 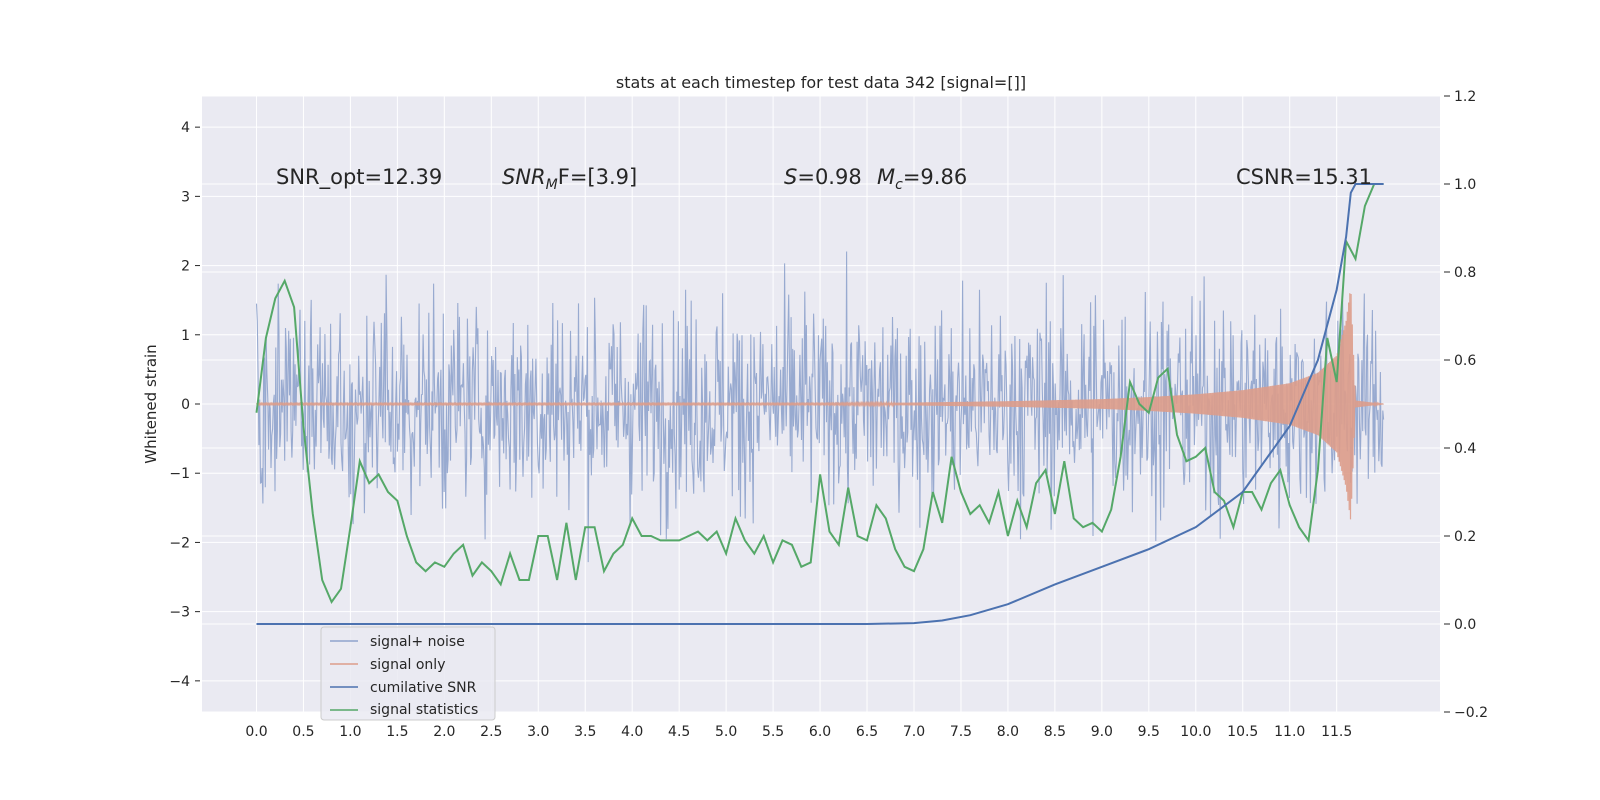 What do you see at coordinates (1465, 97) in the screenshot?
I see `y2-tick-label: 1.2` at bounding box center [1465, 97].